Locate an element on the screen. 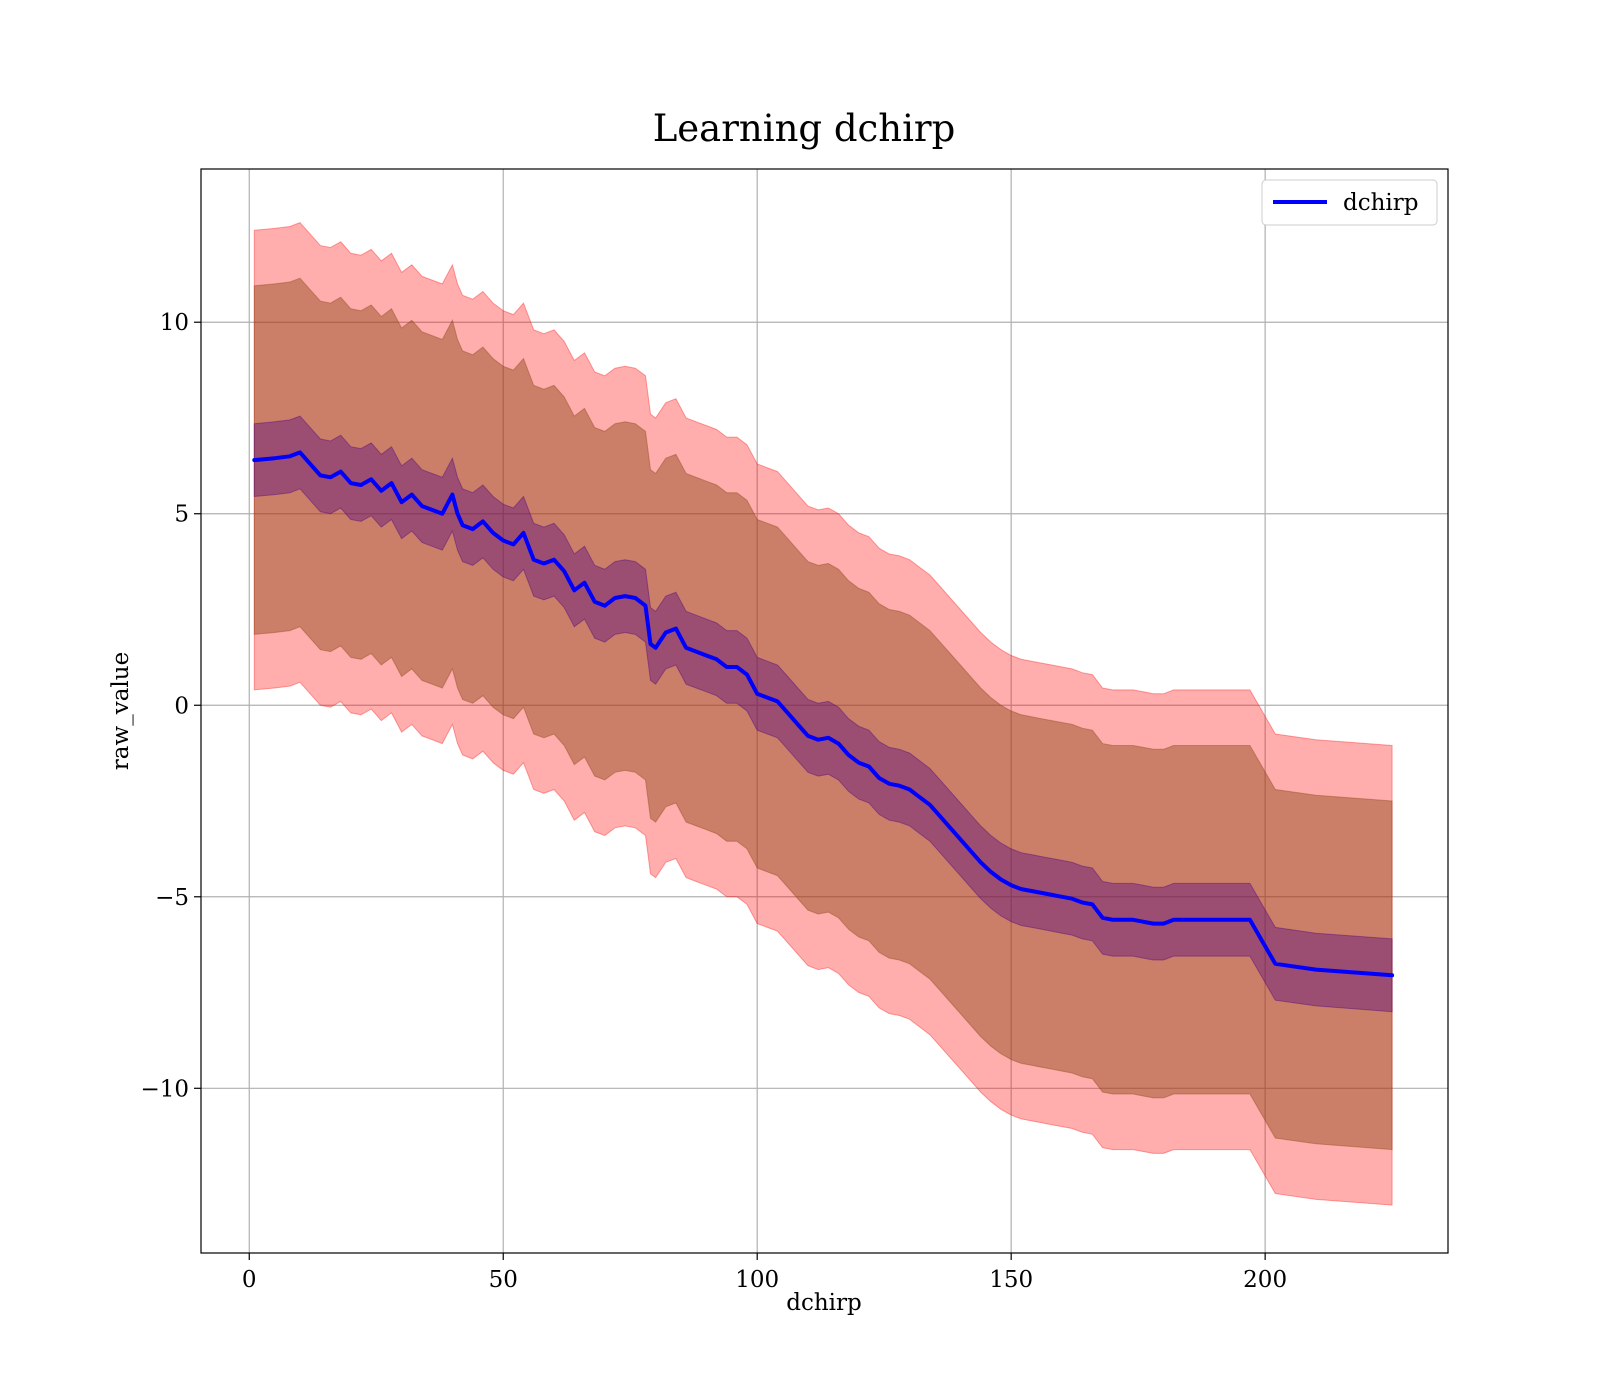 Image resolution: width=1600 pixels, height=1400 pixels. legend: dchirp is located at coordinates (1349, 202).